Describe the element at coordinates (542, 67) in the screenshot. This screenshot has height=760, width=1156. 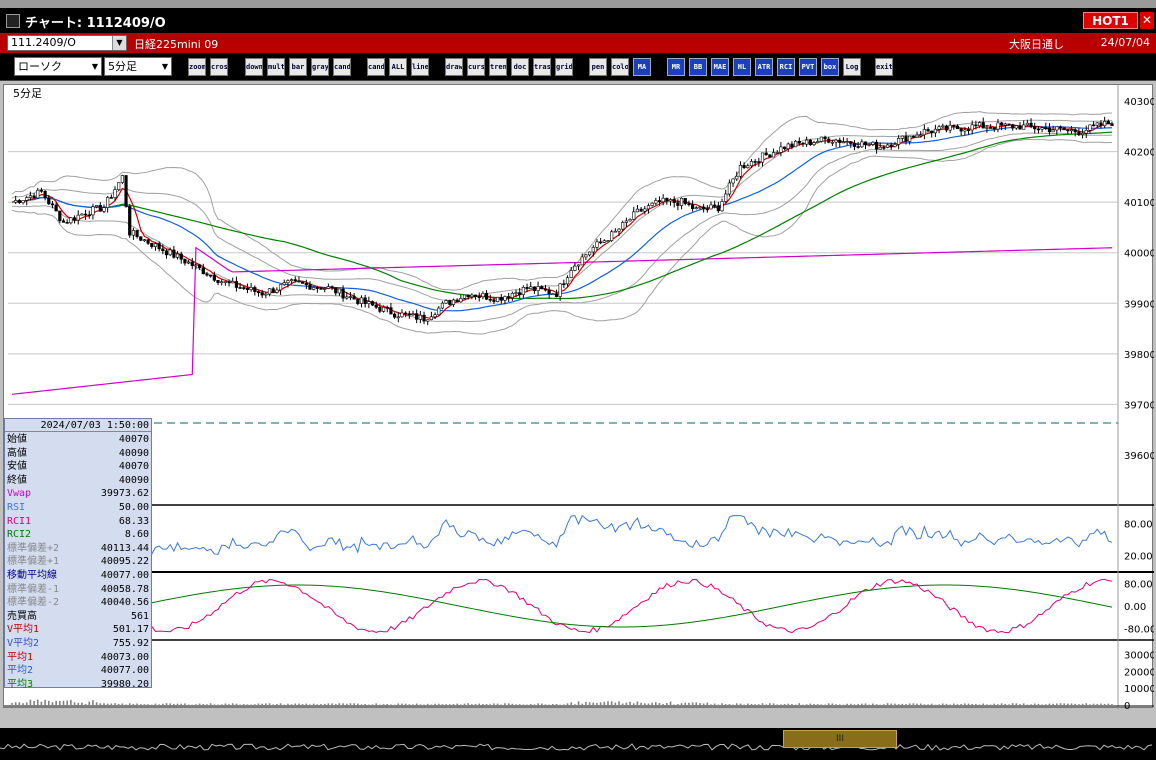
I see `toolbar-trash-button: trash` at that location.